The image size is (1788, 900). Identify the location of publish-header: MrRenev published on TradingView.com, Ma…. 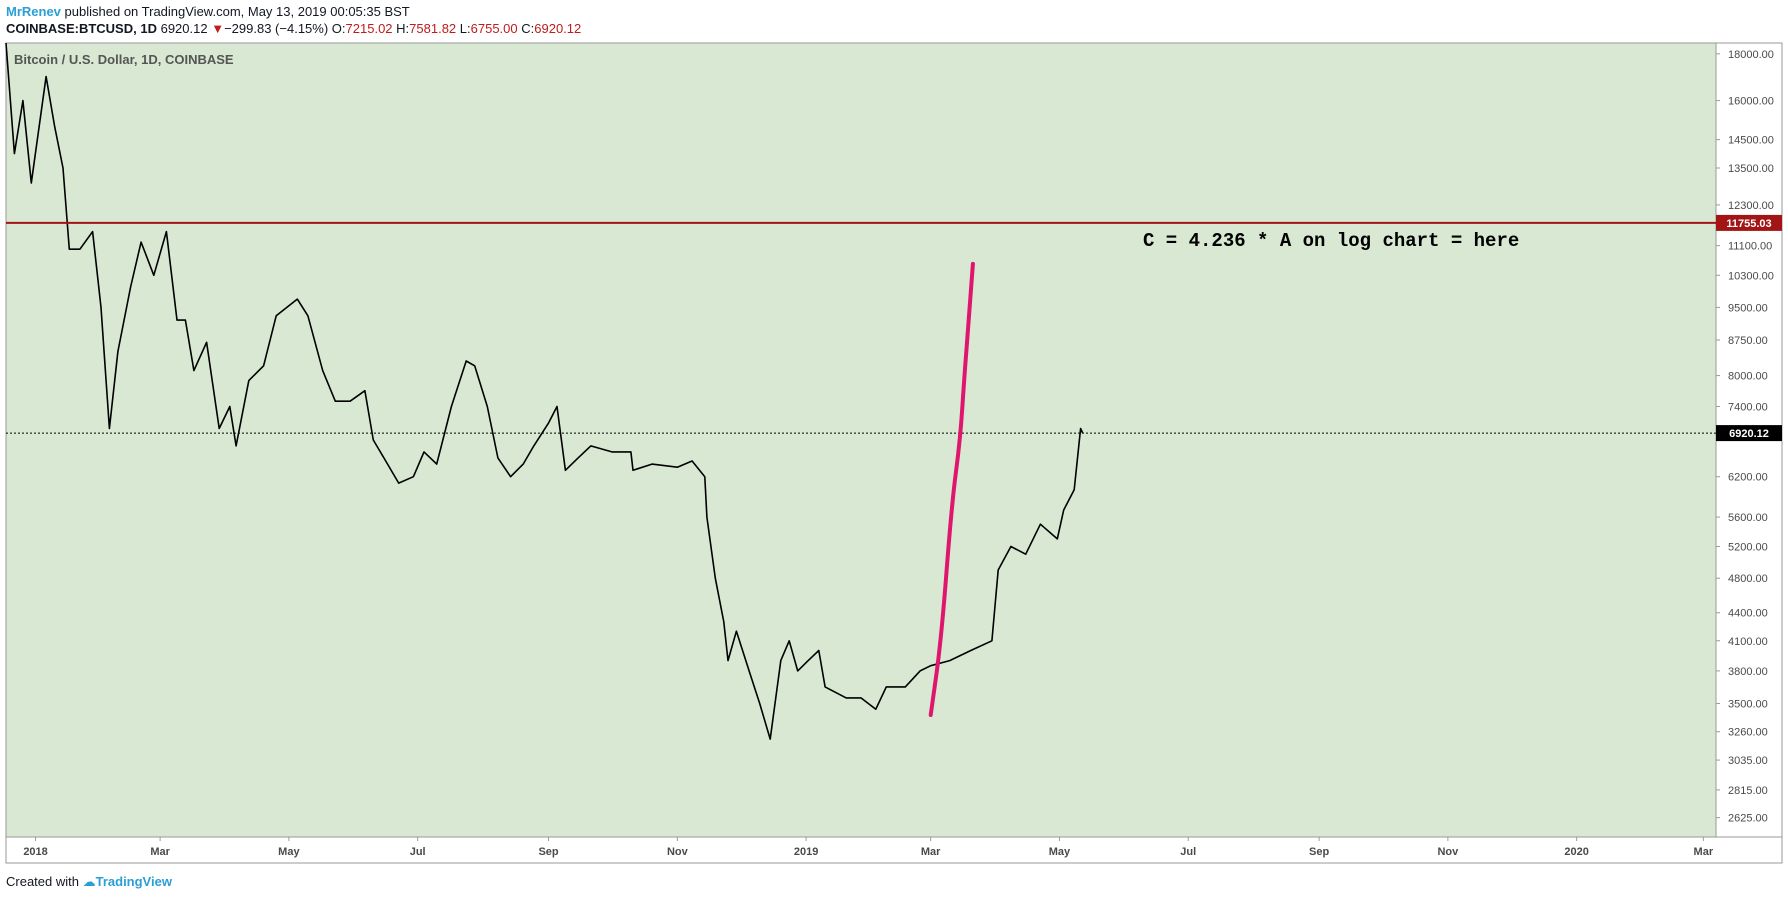
(208, 12).